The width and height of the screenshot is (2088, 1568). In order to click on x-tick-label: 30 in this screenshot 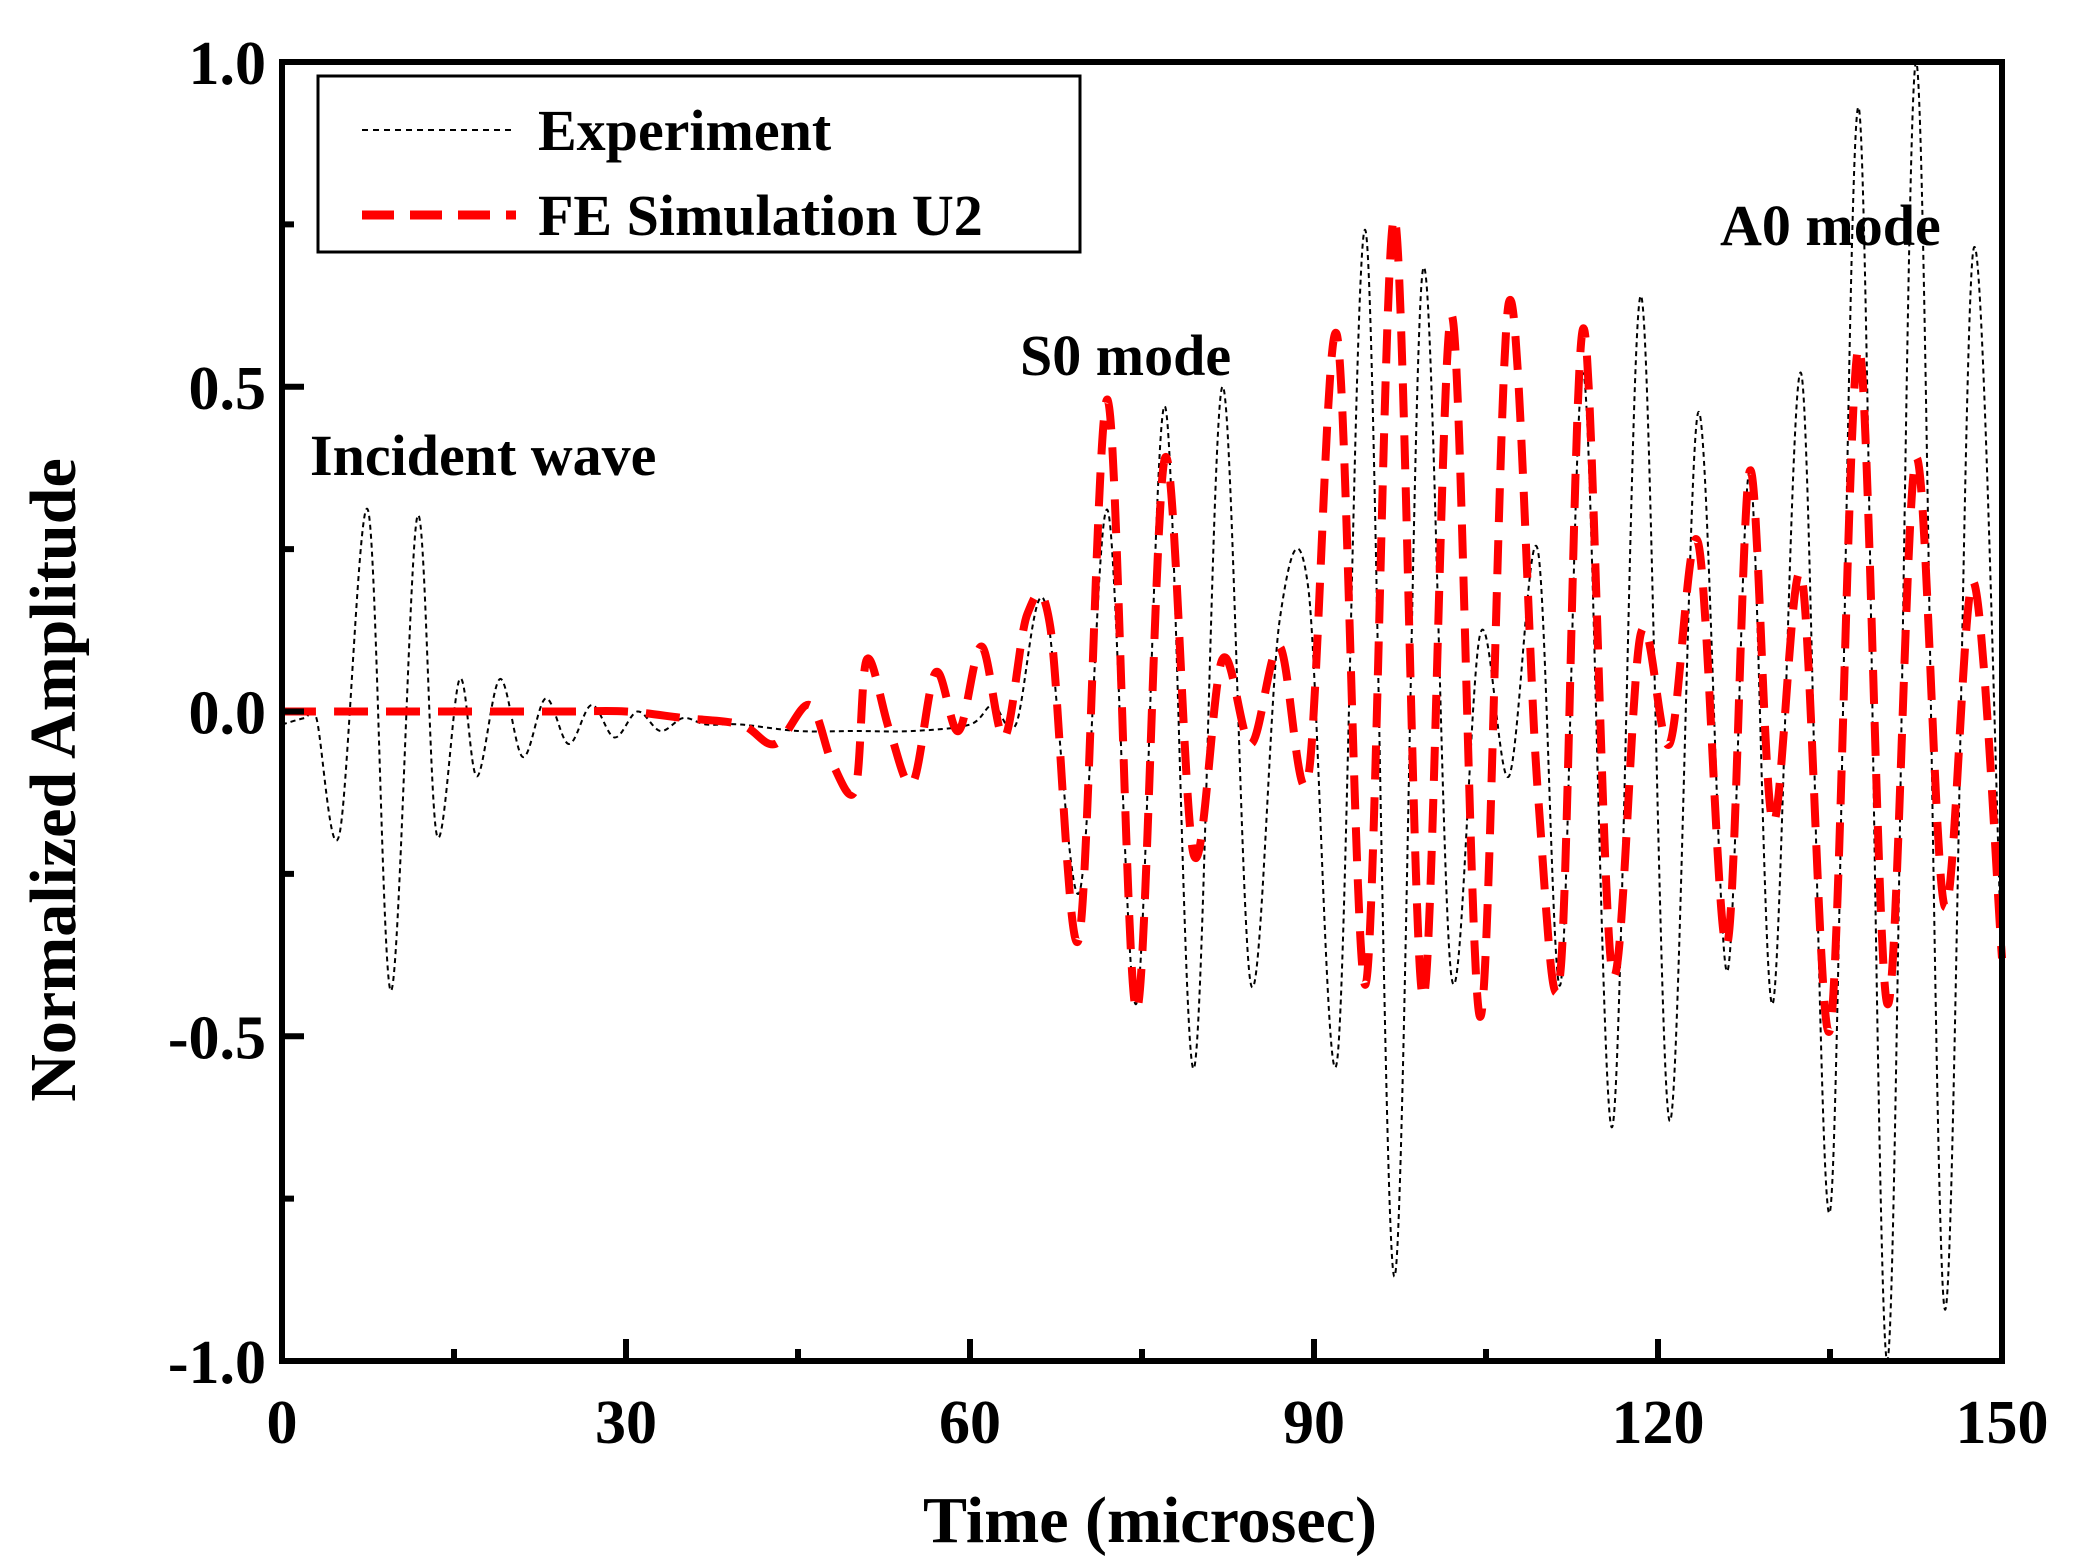, I will do `click(626, 1423)`.